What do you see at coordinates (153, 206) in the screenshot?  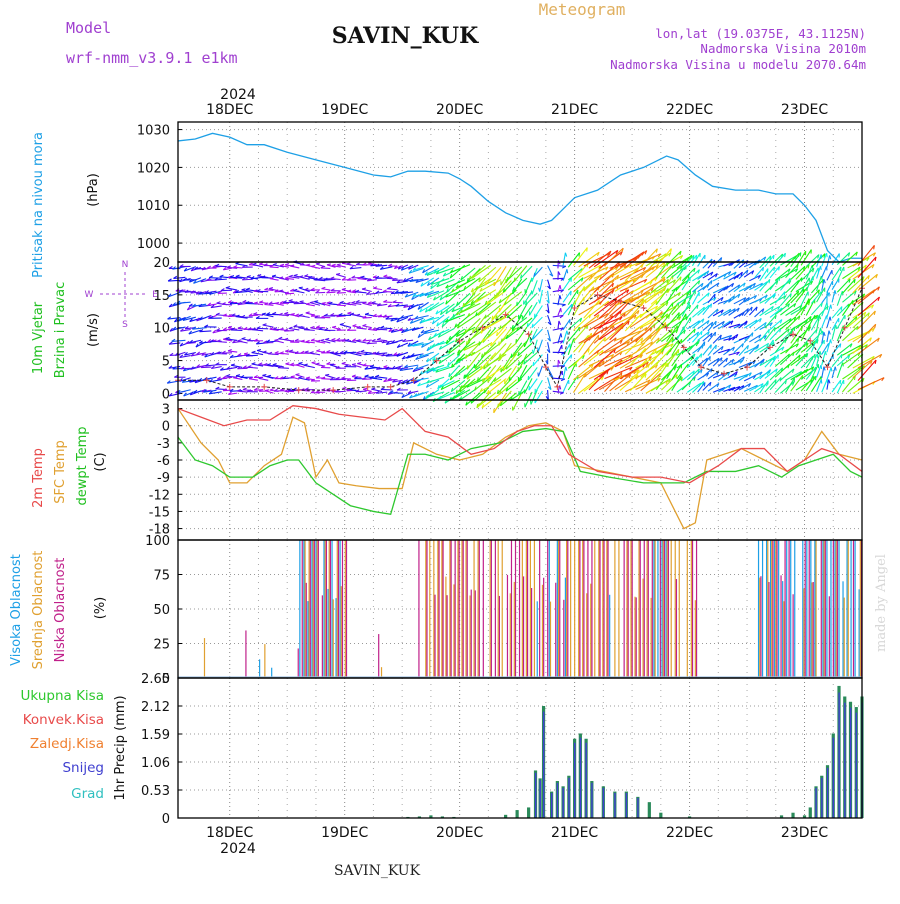 I see `y-tick-label: 1010` at bounding box center [153, 206].